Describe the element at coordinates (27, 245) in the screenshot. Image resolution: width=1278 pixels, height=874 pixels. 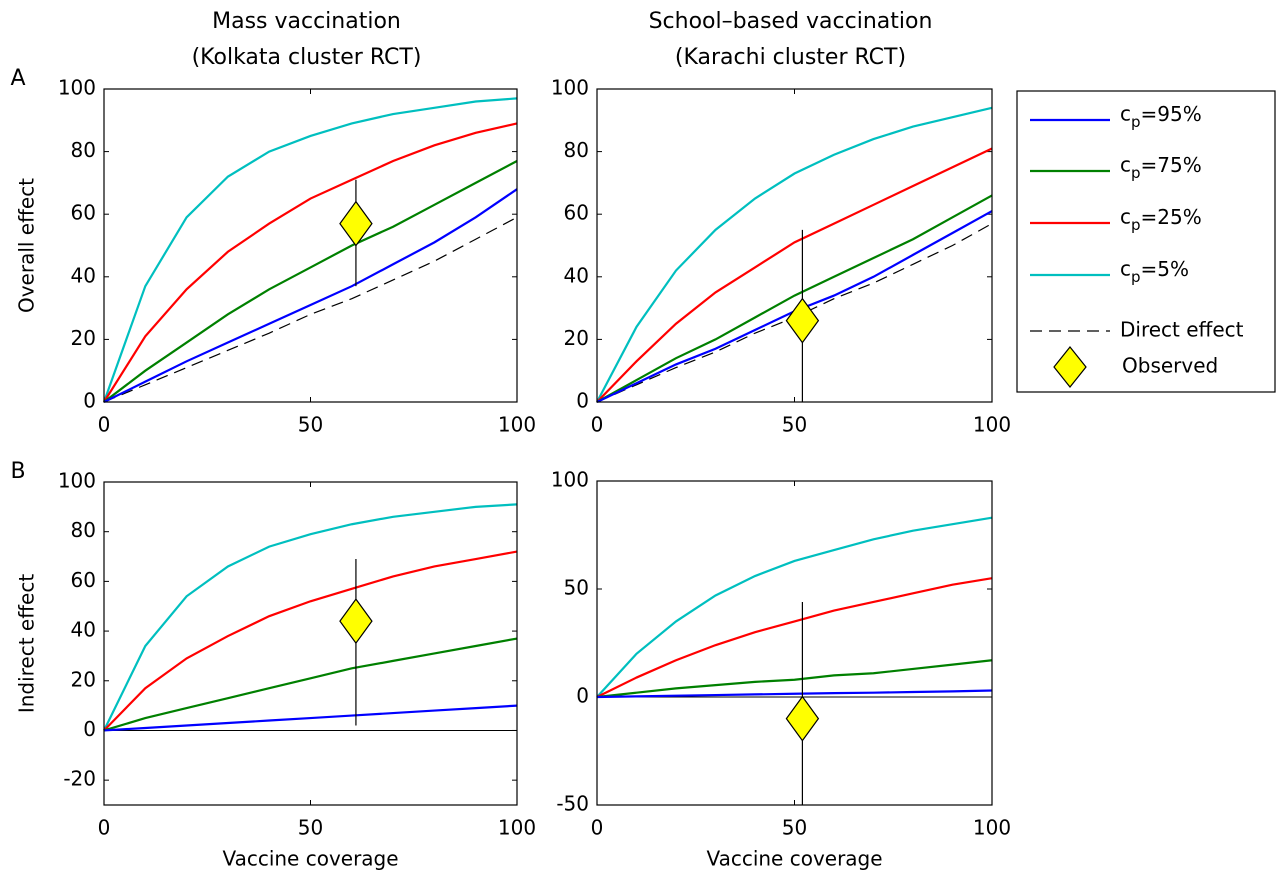
I see `y-axis-label: Overall effect` at that location.